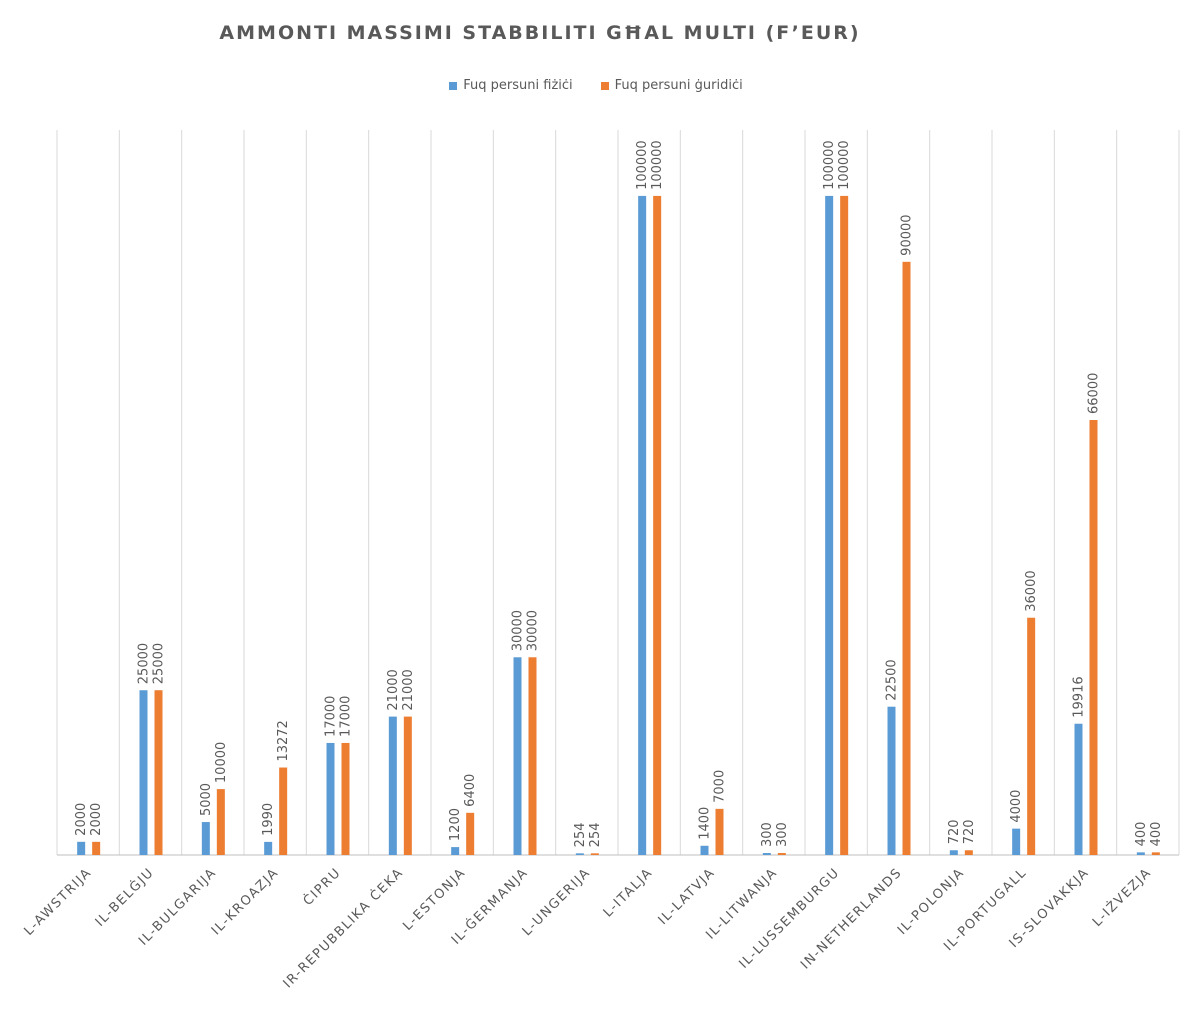 The width and height of the screenshot is (1192, 1019). I want to click on legend-item-series-2: Fuq persuni ġuridiċi, so click(671, 85).